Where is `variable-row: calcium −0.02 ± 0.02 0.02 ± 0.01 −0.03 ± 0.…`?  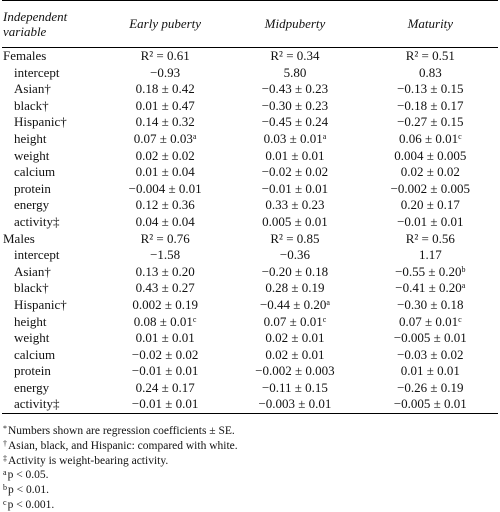 variable-row: calcium −0.02 ± 0.02 0.02 ± 0.01 −0.03 ± 0.… is located at coordinates (250, 355).